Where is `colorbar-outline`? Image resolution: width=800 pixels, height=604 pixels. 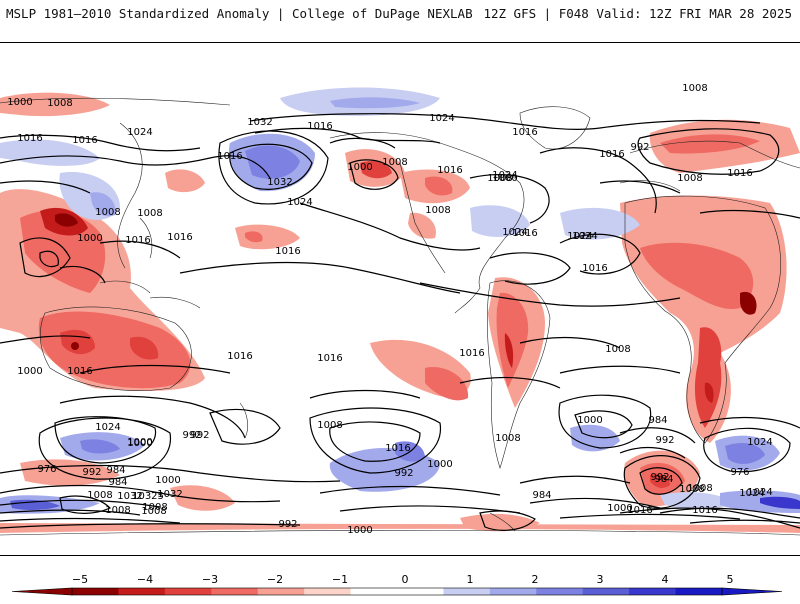
colorbar-outline is located at coordinates (397, 591).